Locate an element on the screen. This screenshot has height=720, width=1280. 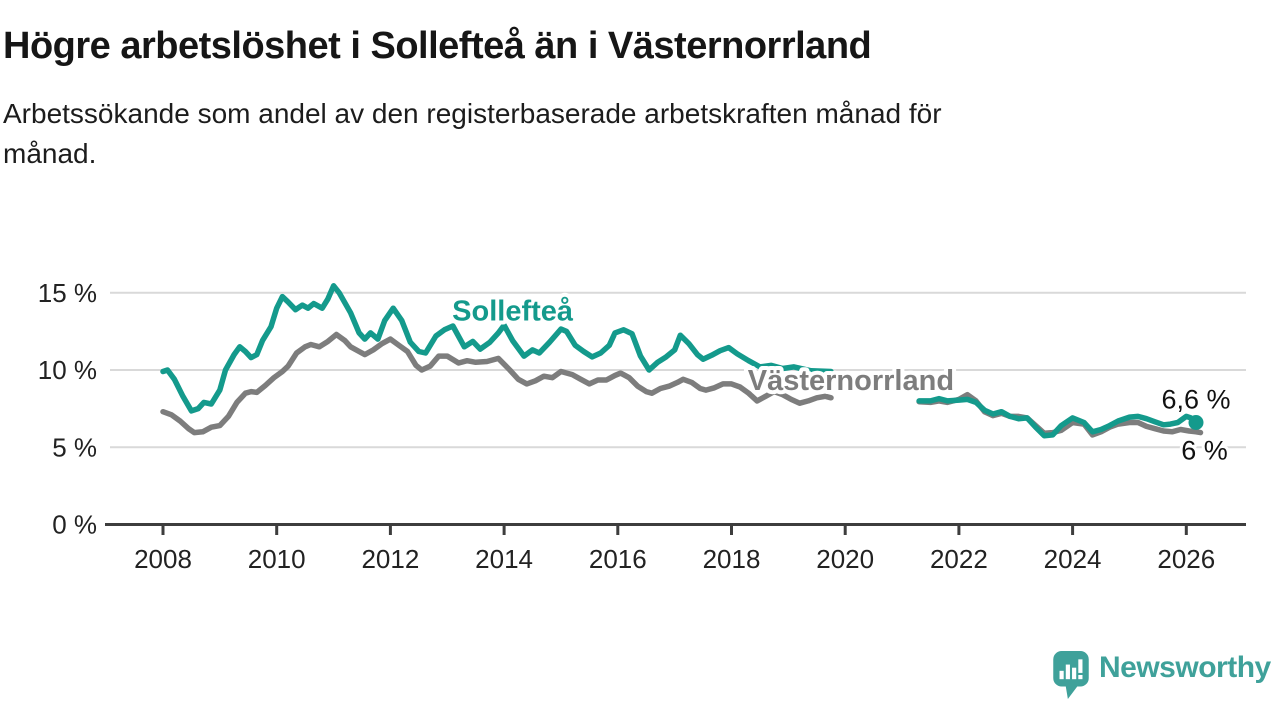
y-axis-label: 5 % is located at coordinates (74, 447).